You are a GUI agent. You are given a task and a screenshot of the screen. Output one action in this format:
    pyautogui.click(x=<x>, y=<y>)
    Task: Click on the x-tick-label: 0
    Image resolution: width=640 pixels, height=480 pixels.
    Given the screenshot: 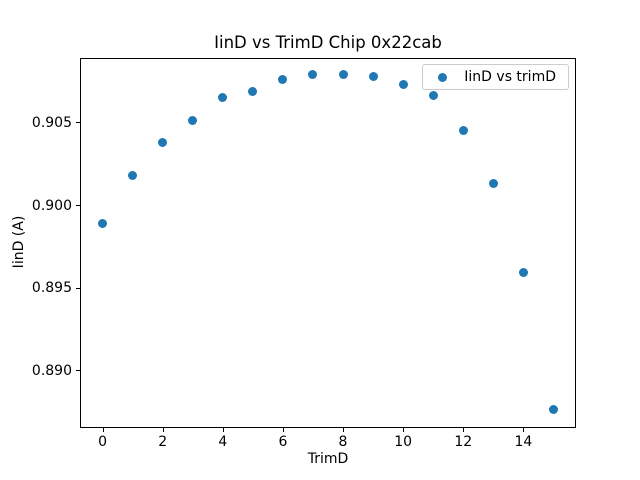 What is the action you would take?
    pyautogui.click(x=102, y=442)
    